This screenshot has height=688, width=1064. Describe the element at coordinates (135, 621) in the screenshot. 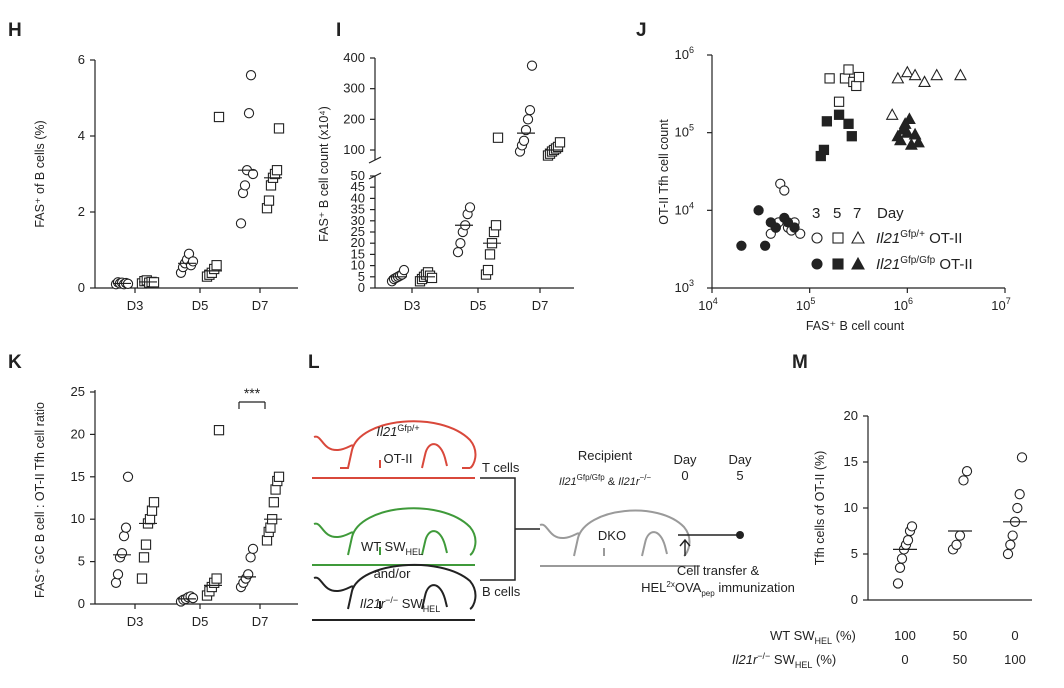

I see `x-tick-label: D3` at that location.